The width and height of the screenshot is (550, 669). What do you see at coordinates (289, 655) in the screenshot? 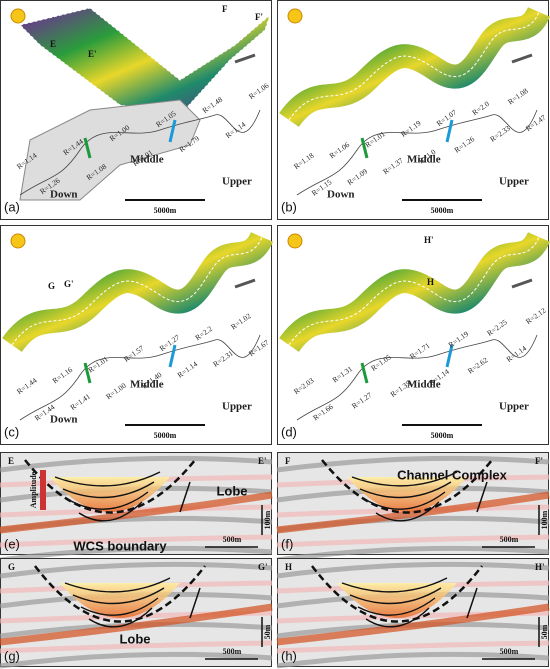
I see `panel-tag: (h)` at bounding box center [289, 655].